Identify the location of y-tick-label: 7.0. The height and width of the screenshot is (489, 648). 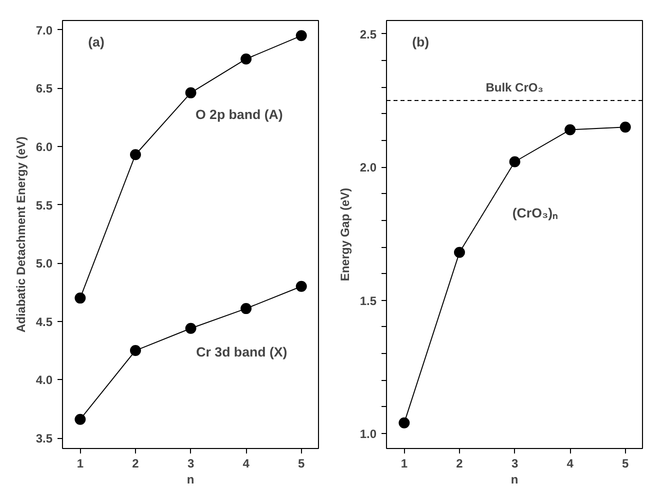
(44, 30).